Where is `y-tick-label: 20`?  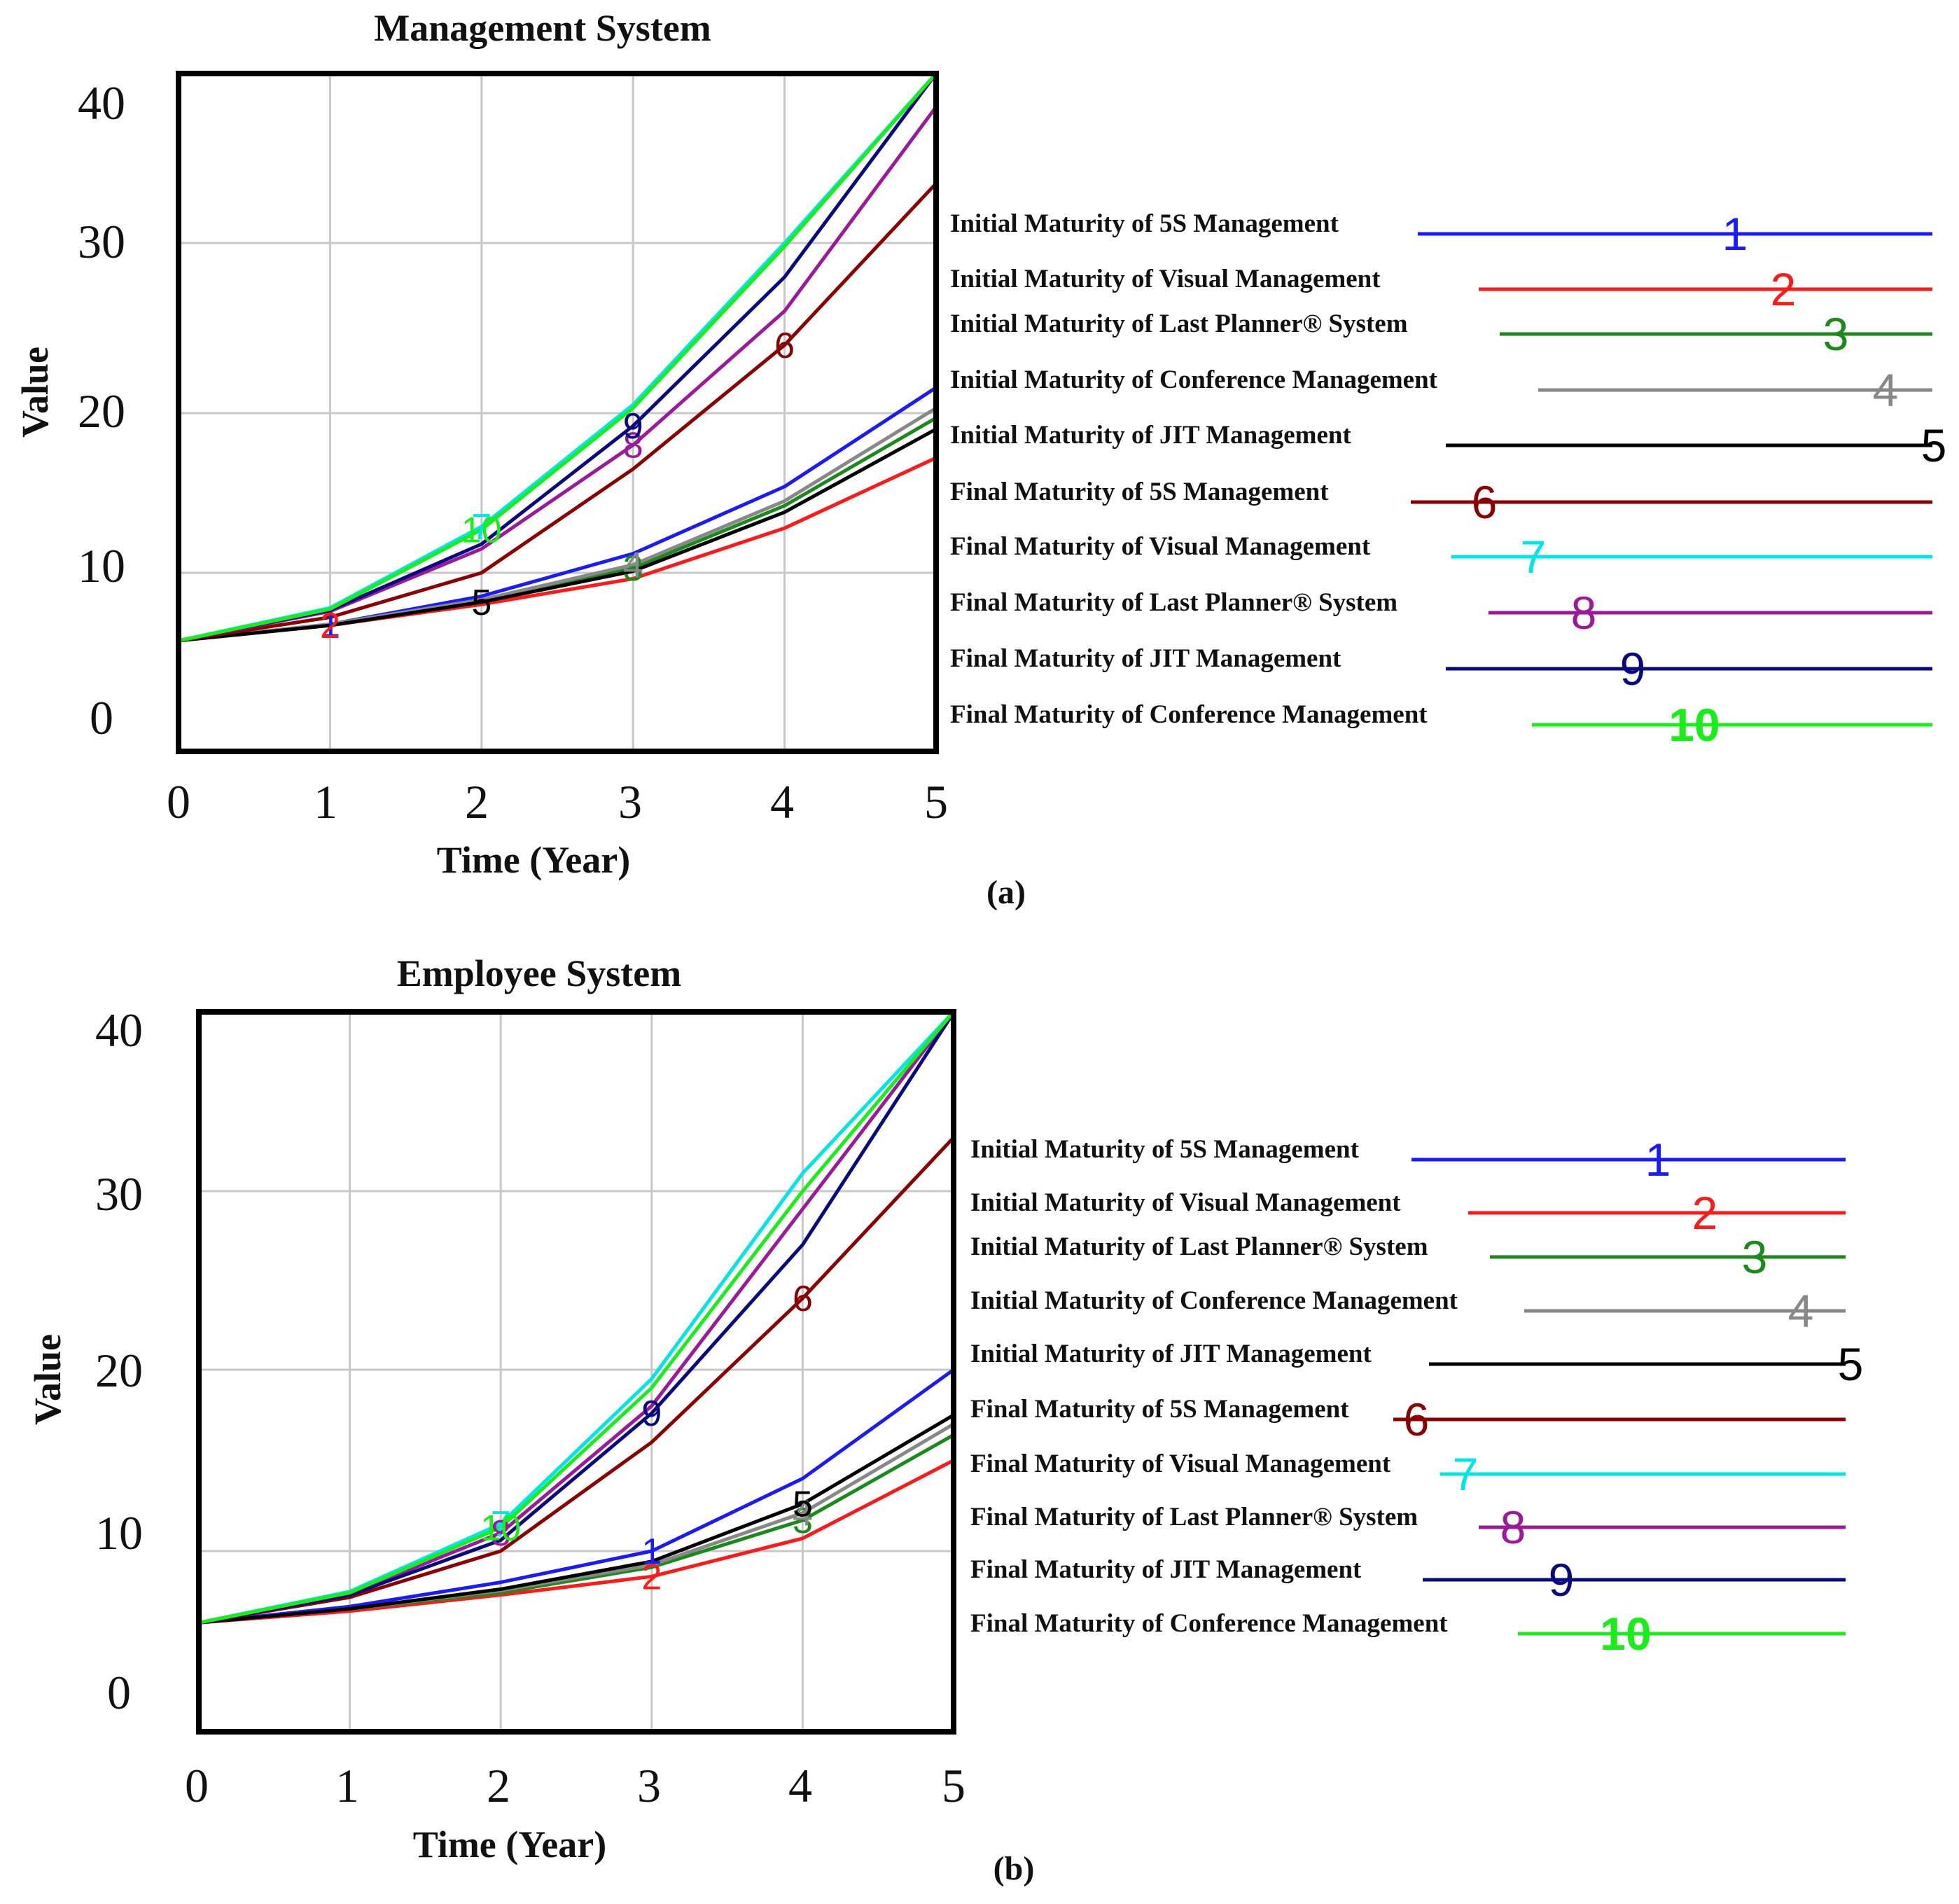 y-tick-label: 20 is located at coordinates (101, 411).